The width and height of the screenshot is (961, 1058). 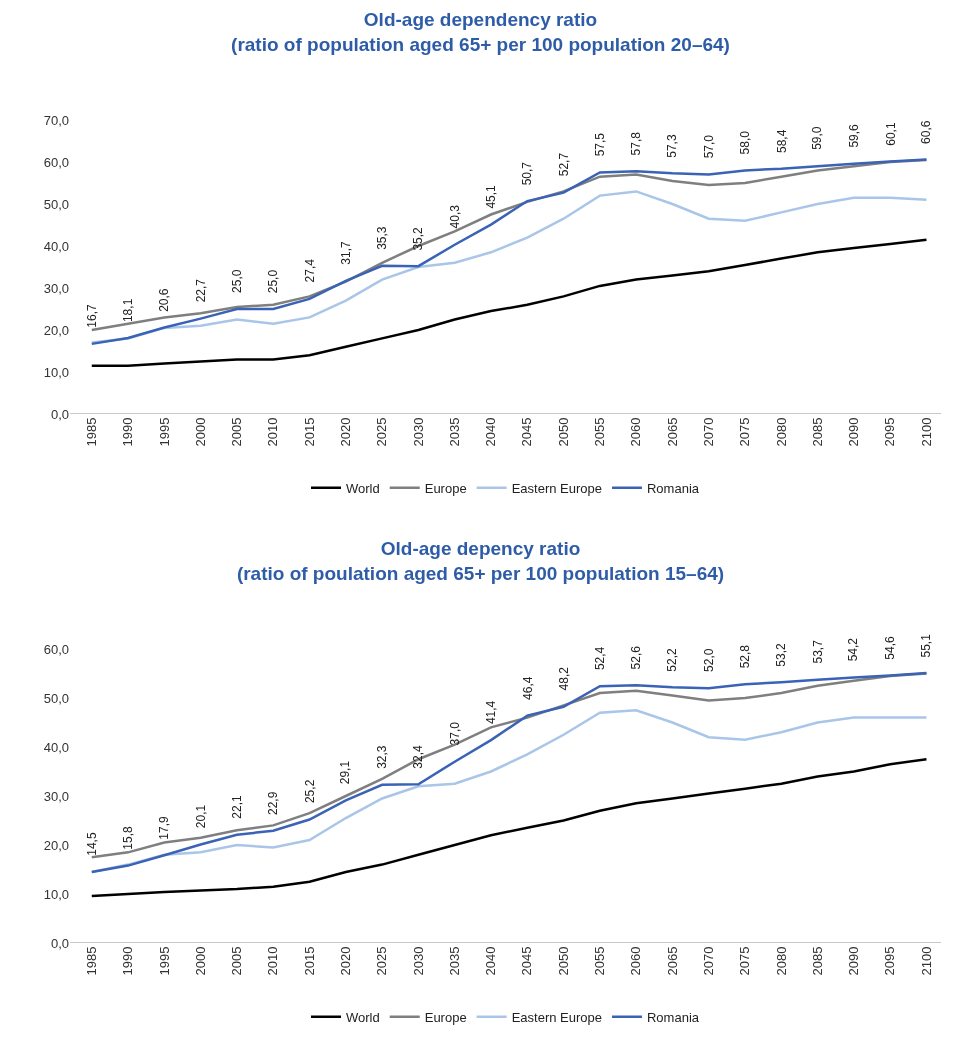 What do you see at coordinates (201, 816) in the screenshot?
I see `data-label: 20,1` at bounding box center [201, 816].